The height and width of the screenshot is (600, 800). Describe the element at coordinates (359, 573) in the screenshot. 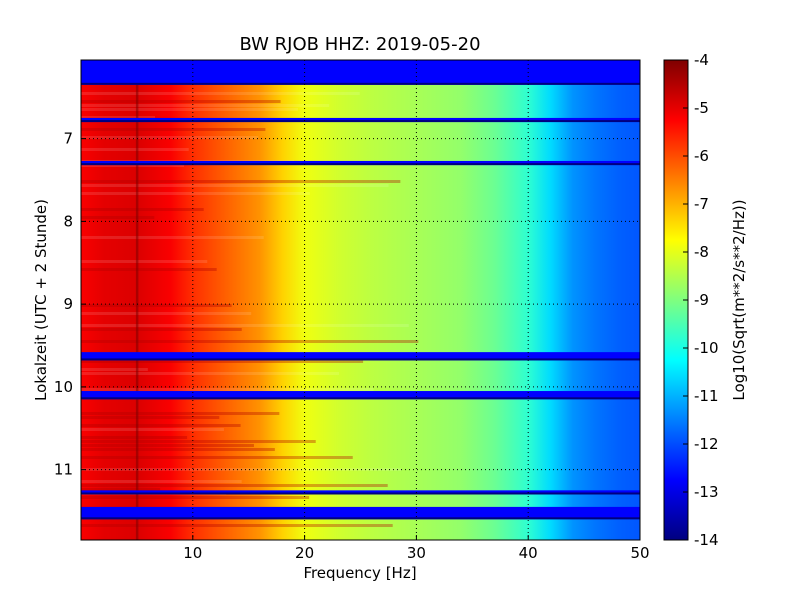

I see `x-axis-label: Frequency [Hz]` at that location.